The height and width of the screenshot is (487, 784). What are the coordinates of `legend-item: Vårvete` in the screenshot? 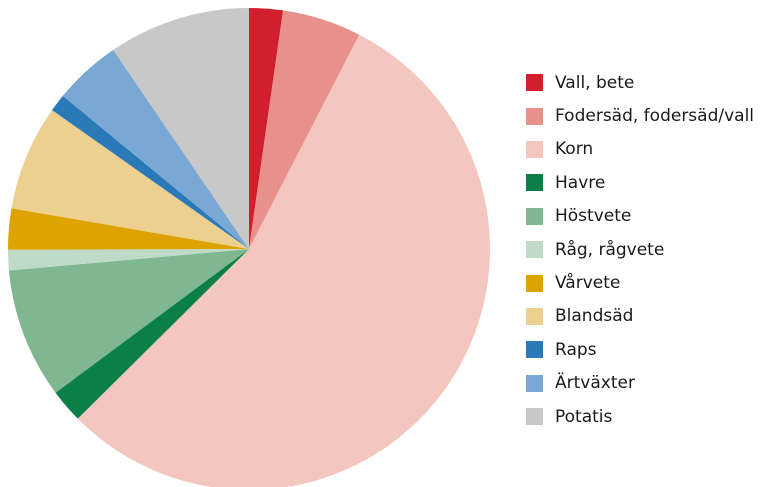 It's located at (640, 282).